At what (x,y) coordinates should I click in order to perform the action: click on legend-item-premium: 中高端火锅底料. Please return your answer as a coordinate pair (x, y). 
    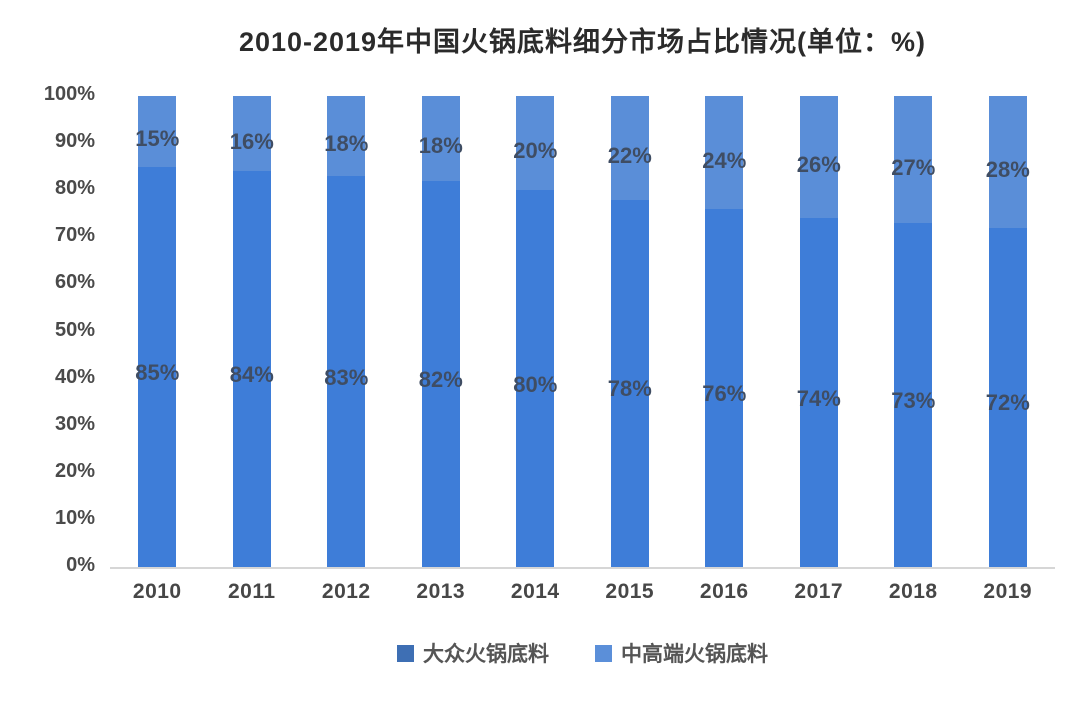
    Looking at the image, I should click on (681, 653).